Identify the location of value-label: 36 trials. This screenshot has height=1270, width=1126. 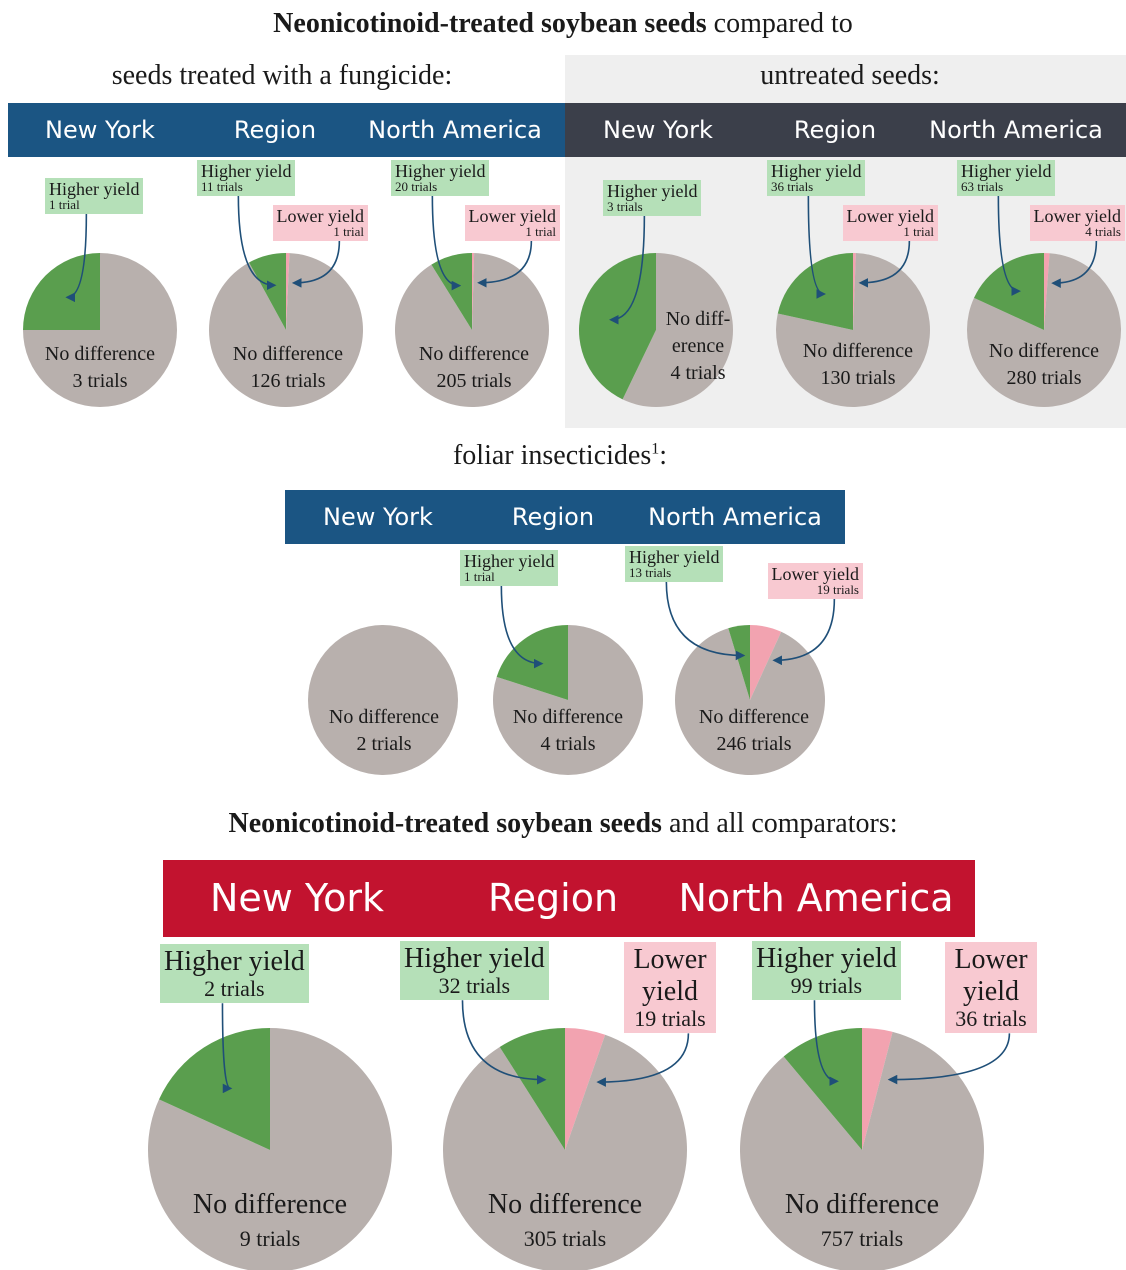
(792, 186).